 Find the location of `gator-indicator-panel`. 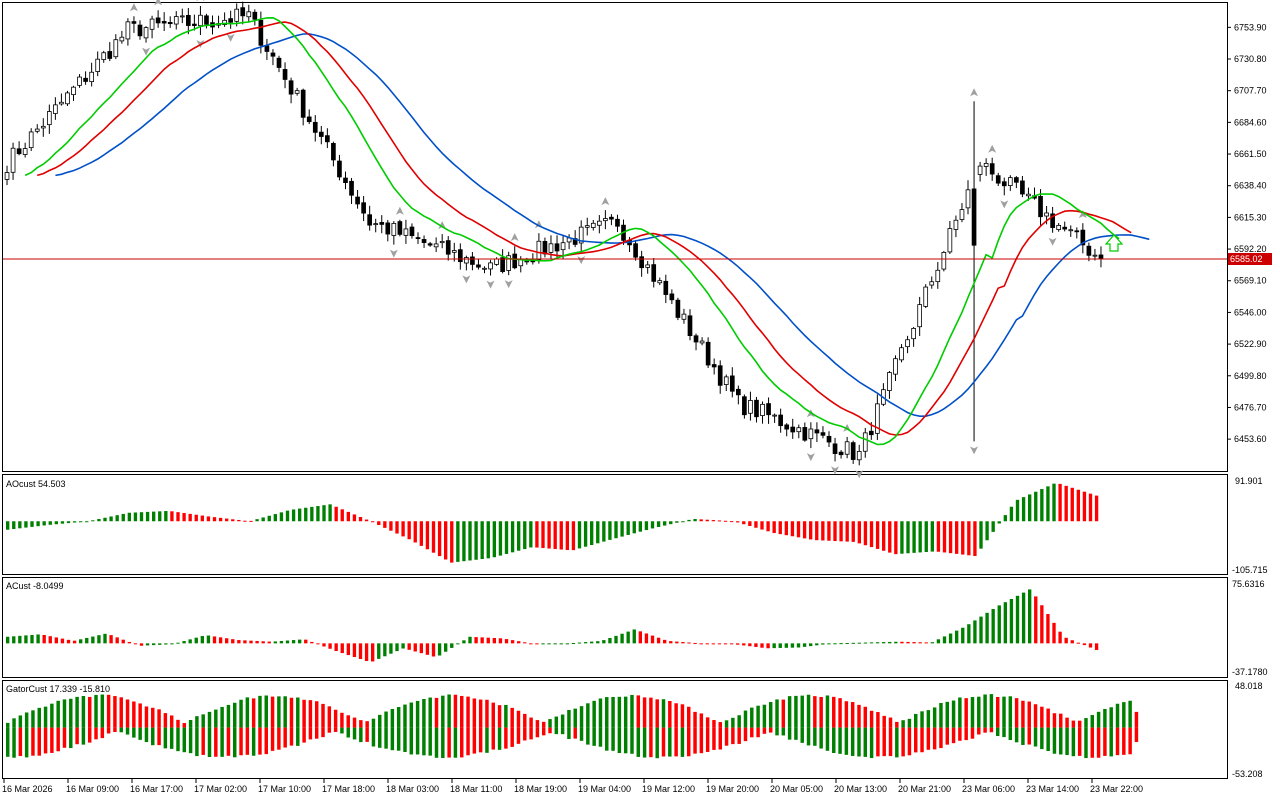

gator-indicator-panel is located at coordinates (615, 729).